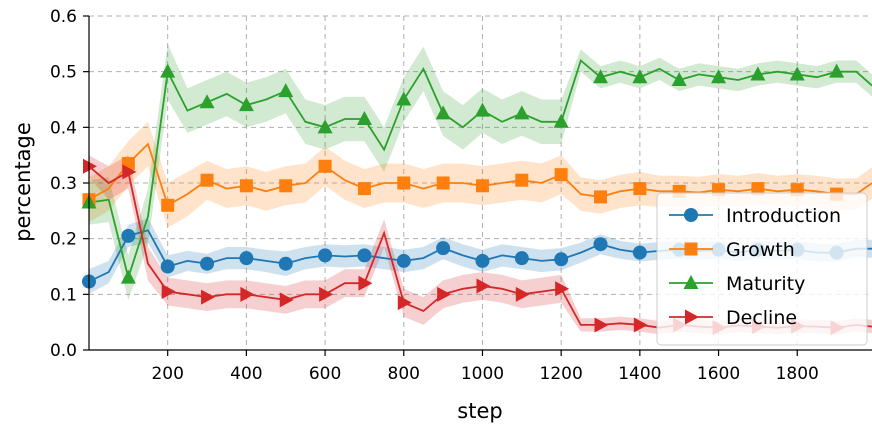  I want to click on y-tick-label: 0.0, so click(63, 351).